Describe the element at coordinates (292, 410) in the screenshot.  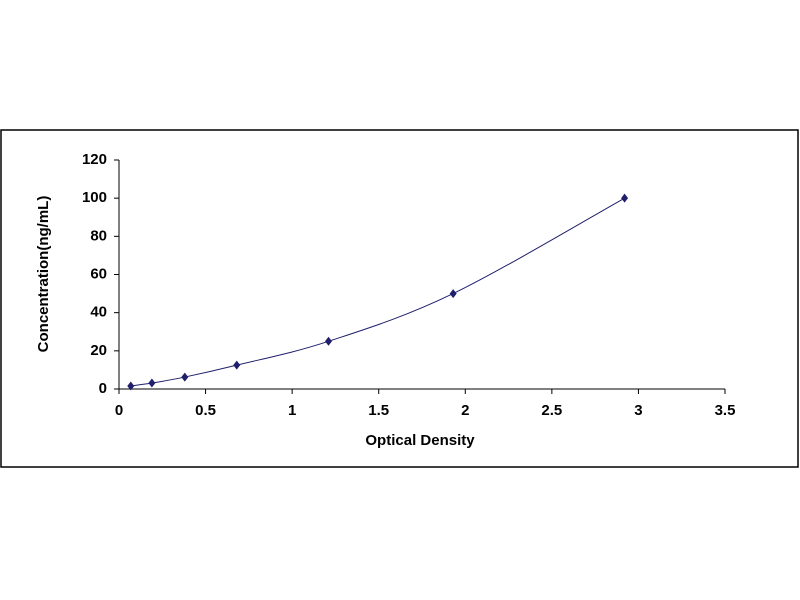
I see `x-tick-label: 1` at that location.